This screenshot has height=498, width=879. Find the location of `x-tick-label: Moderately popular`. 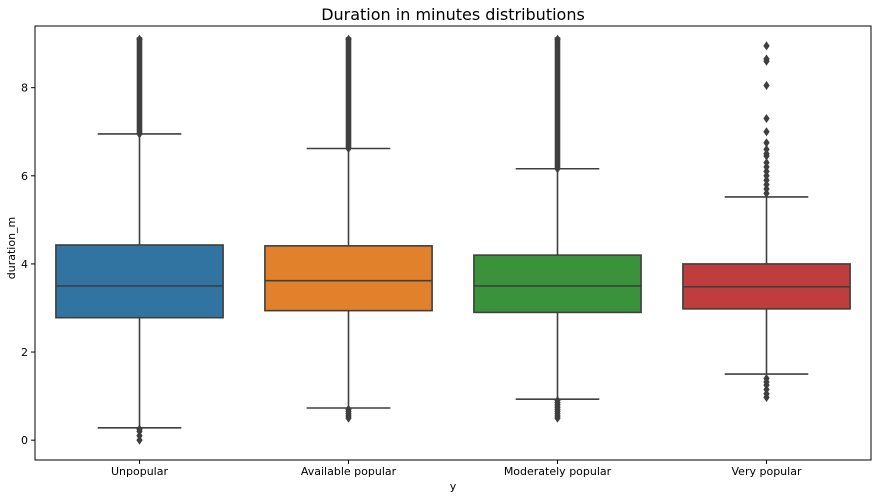

x-tick-label: Moderately popular is located at coordinates (558, 471).